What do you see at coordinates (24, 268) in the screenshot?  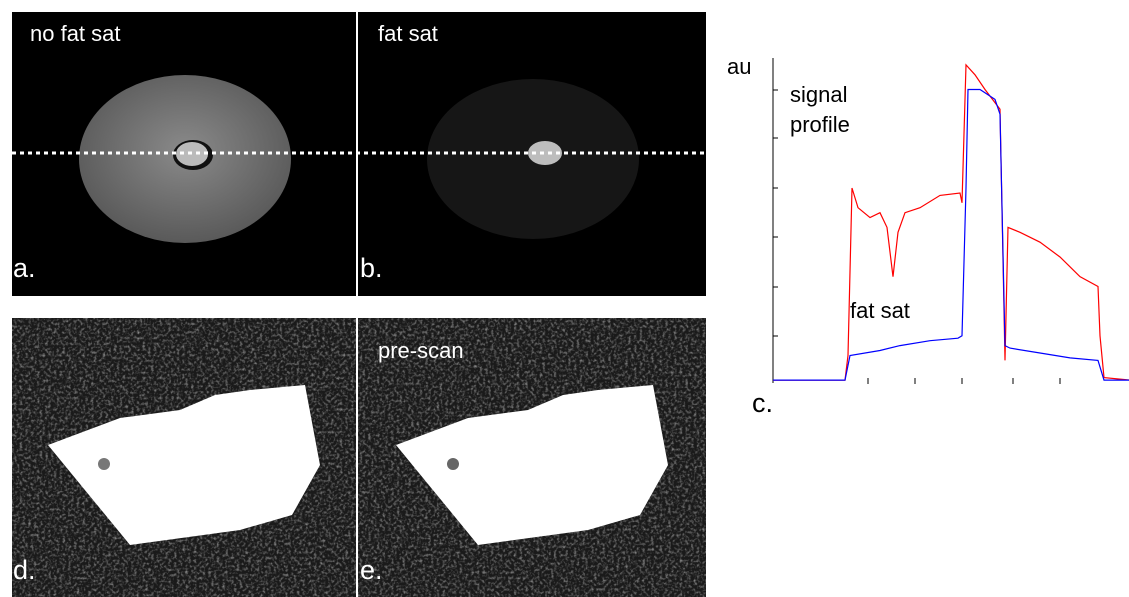 I see `panel-label: a.` at bounding box center [24, 268].